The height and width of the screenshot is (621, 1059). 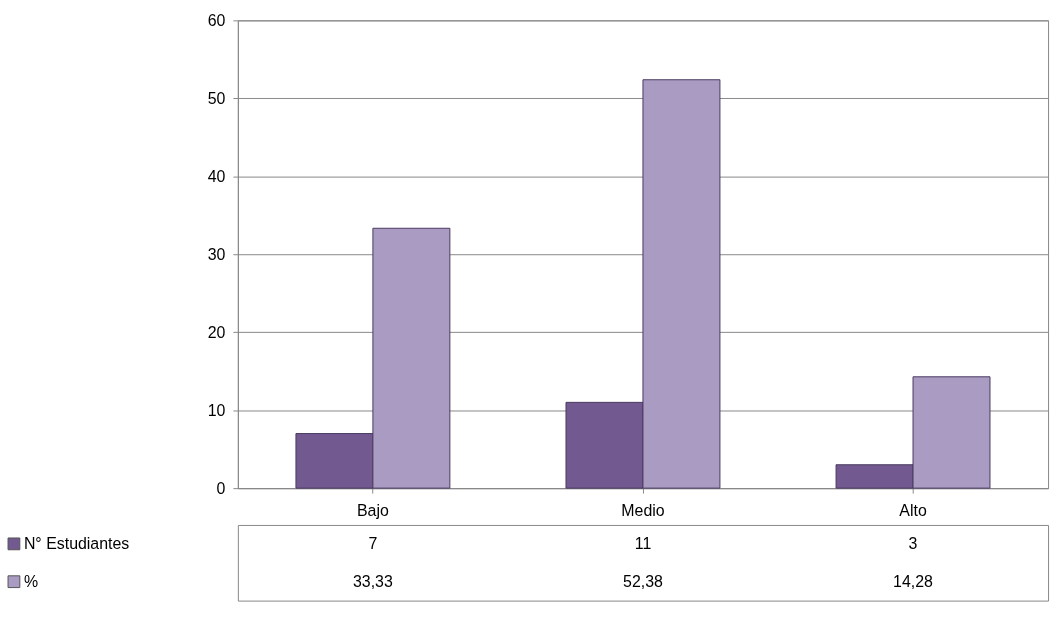 I want to click on y-tick-label: 30, so click(x=216, y=254).